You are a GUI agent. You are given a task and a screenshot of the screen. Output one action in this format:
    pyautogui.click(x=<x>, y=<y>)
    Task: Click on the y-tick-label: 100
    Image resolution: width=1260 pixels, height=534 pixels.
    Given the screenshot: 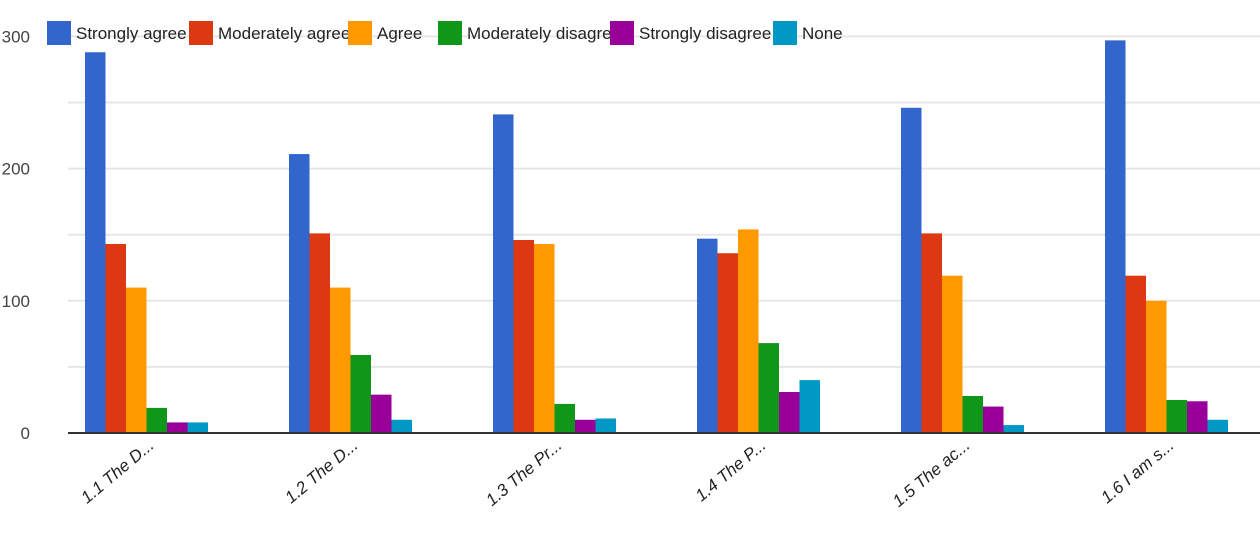 What is the action you would take?
    pyautogui.click(x=16, y=301)
    